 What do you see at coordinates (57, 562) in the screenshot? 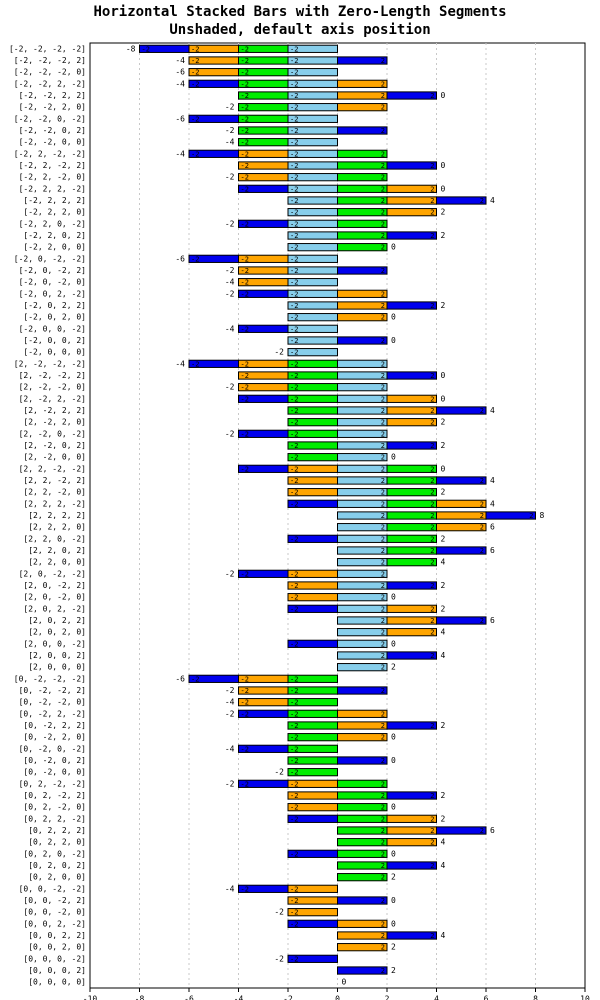
I see `category-label: [2, 2, 0, 0]` at bounding box center [57, 562].